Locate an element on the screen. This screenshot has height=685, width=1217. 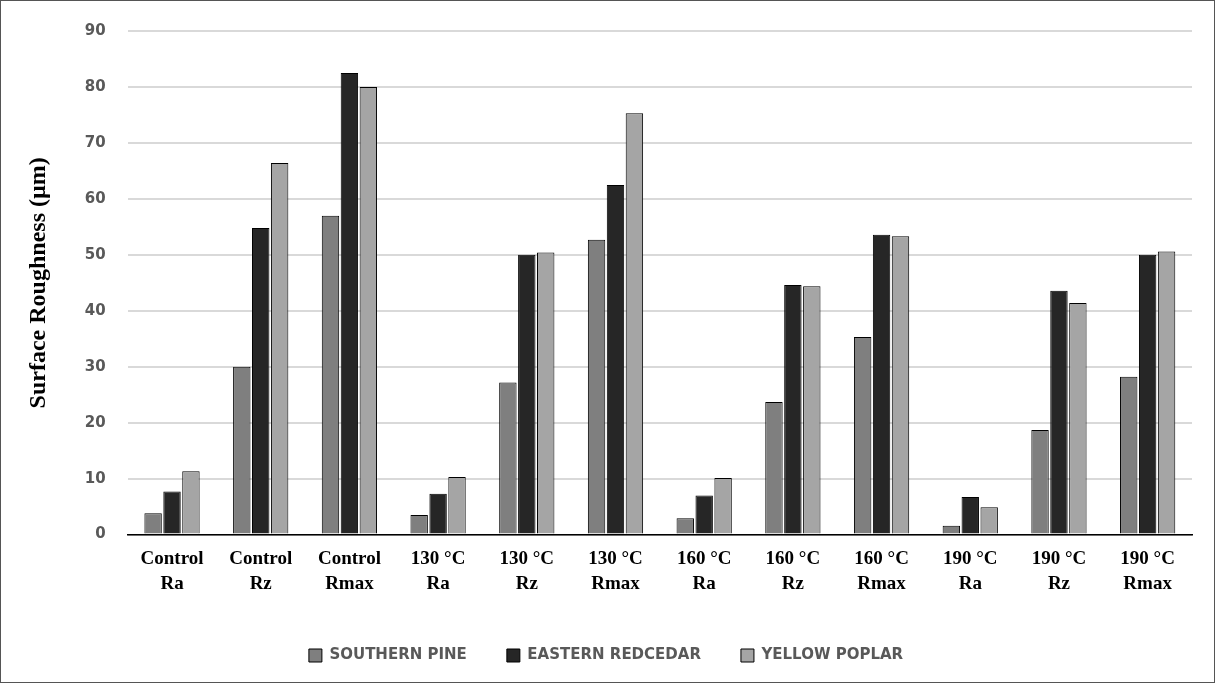
x-tick-label: Control Rmax is located at coordinates (349, 569).